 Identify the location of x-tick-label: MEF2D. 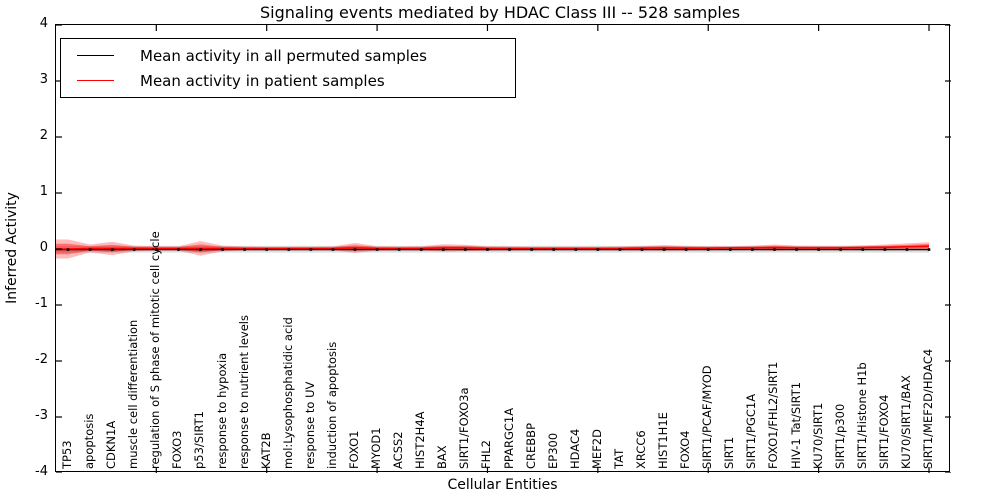
(596, 449).